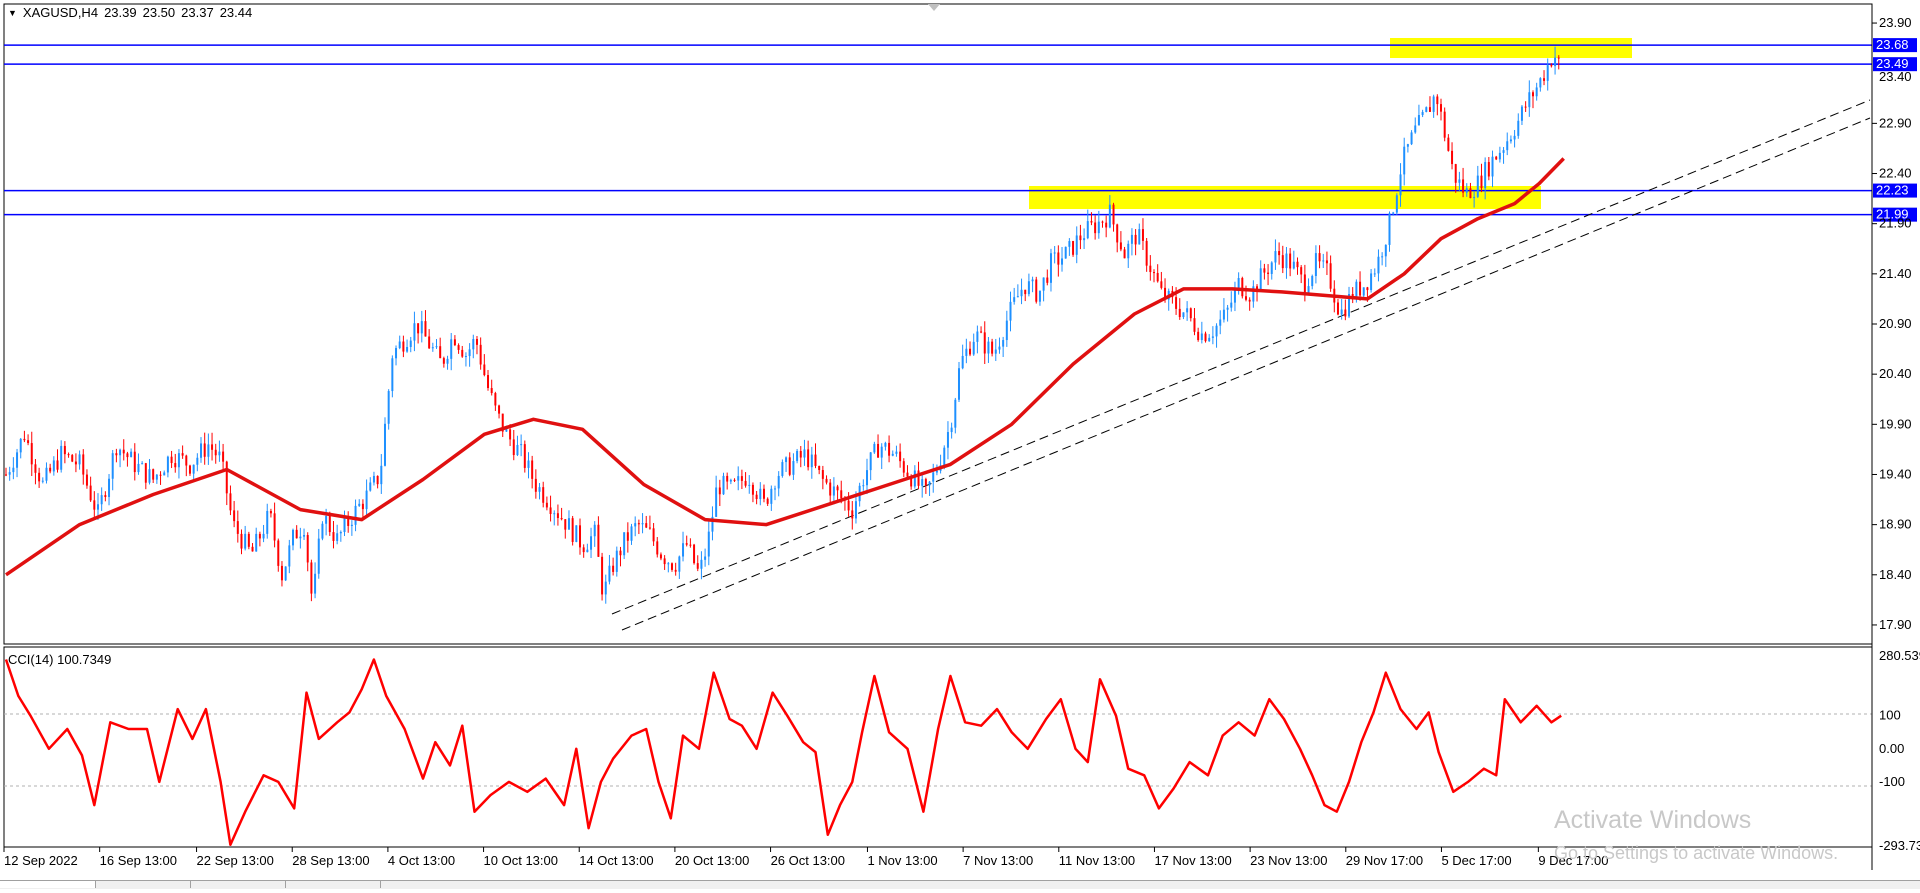 This screenshot has height=893, width=1920. I want to click on cci-tick-label: 0.00, so click(1891, 748).